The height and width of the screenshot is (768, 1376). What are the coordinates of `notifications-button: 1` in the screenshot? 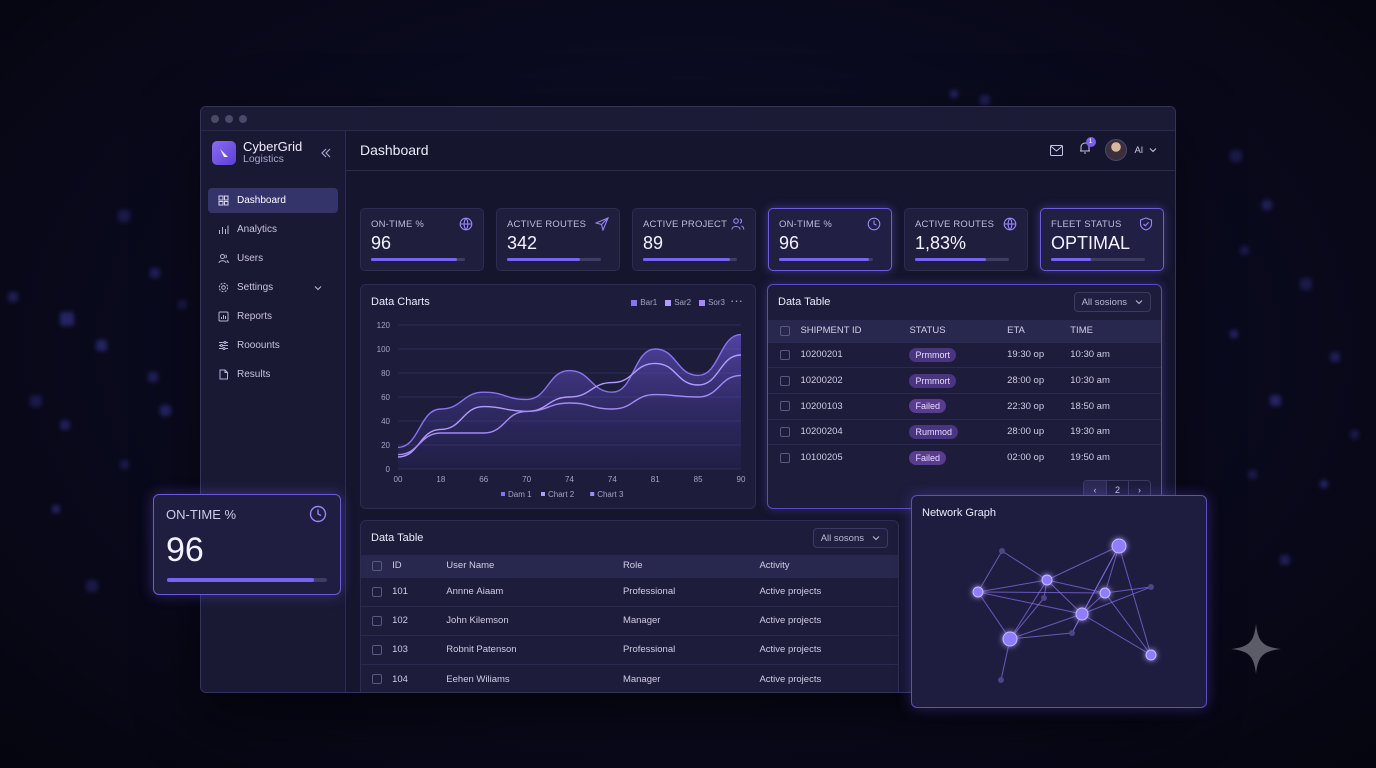 It's located at (1087, 148).